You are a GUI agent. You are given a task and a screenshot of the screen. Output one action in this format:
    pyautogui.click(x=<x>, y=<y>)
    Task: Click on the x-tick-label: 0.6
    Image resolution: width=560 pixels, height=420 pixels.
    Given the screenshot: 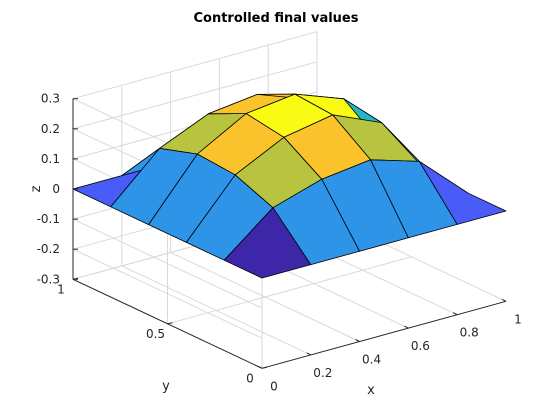 What is the action you would take?
    pyautogui.click(x=420, y=346)
    